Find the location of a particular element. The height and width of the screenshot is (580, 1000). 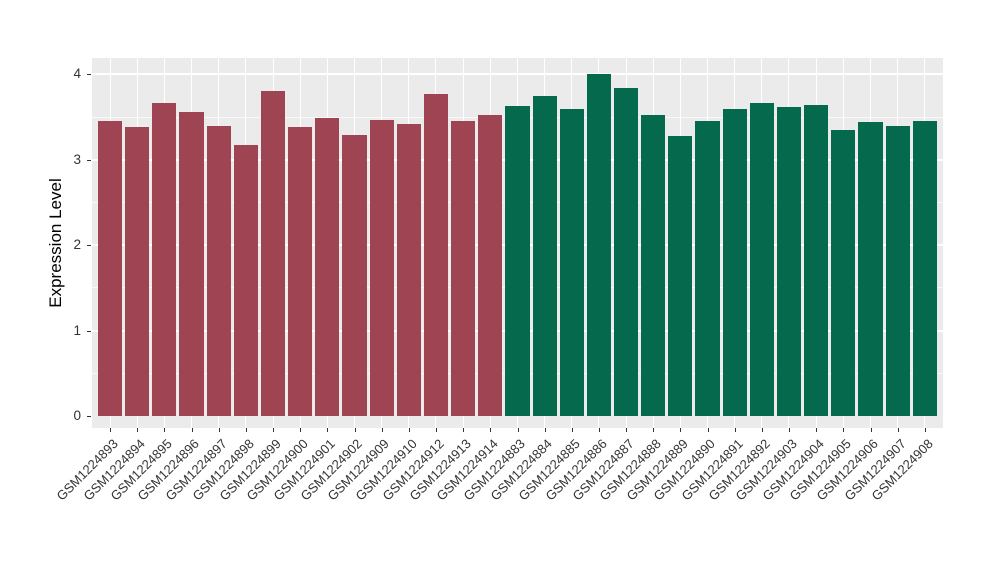

y-tick-label: 0 is located at coordinates (77, 415).